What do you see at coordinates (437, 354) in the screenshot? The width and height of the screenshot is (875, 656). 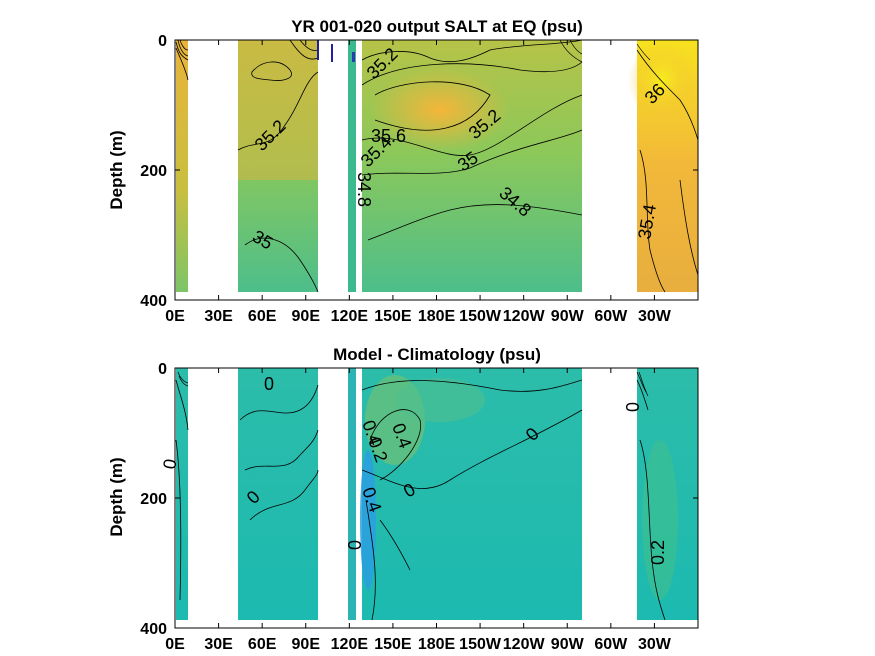 I see `chart-title: Model - Climatology (psu)` at bounding box center [437, 354].